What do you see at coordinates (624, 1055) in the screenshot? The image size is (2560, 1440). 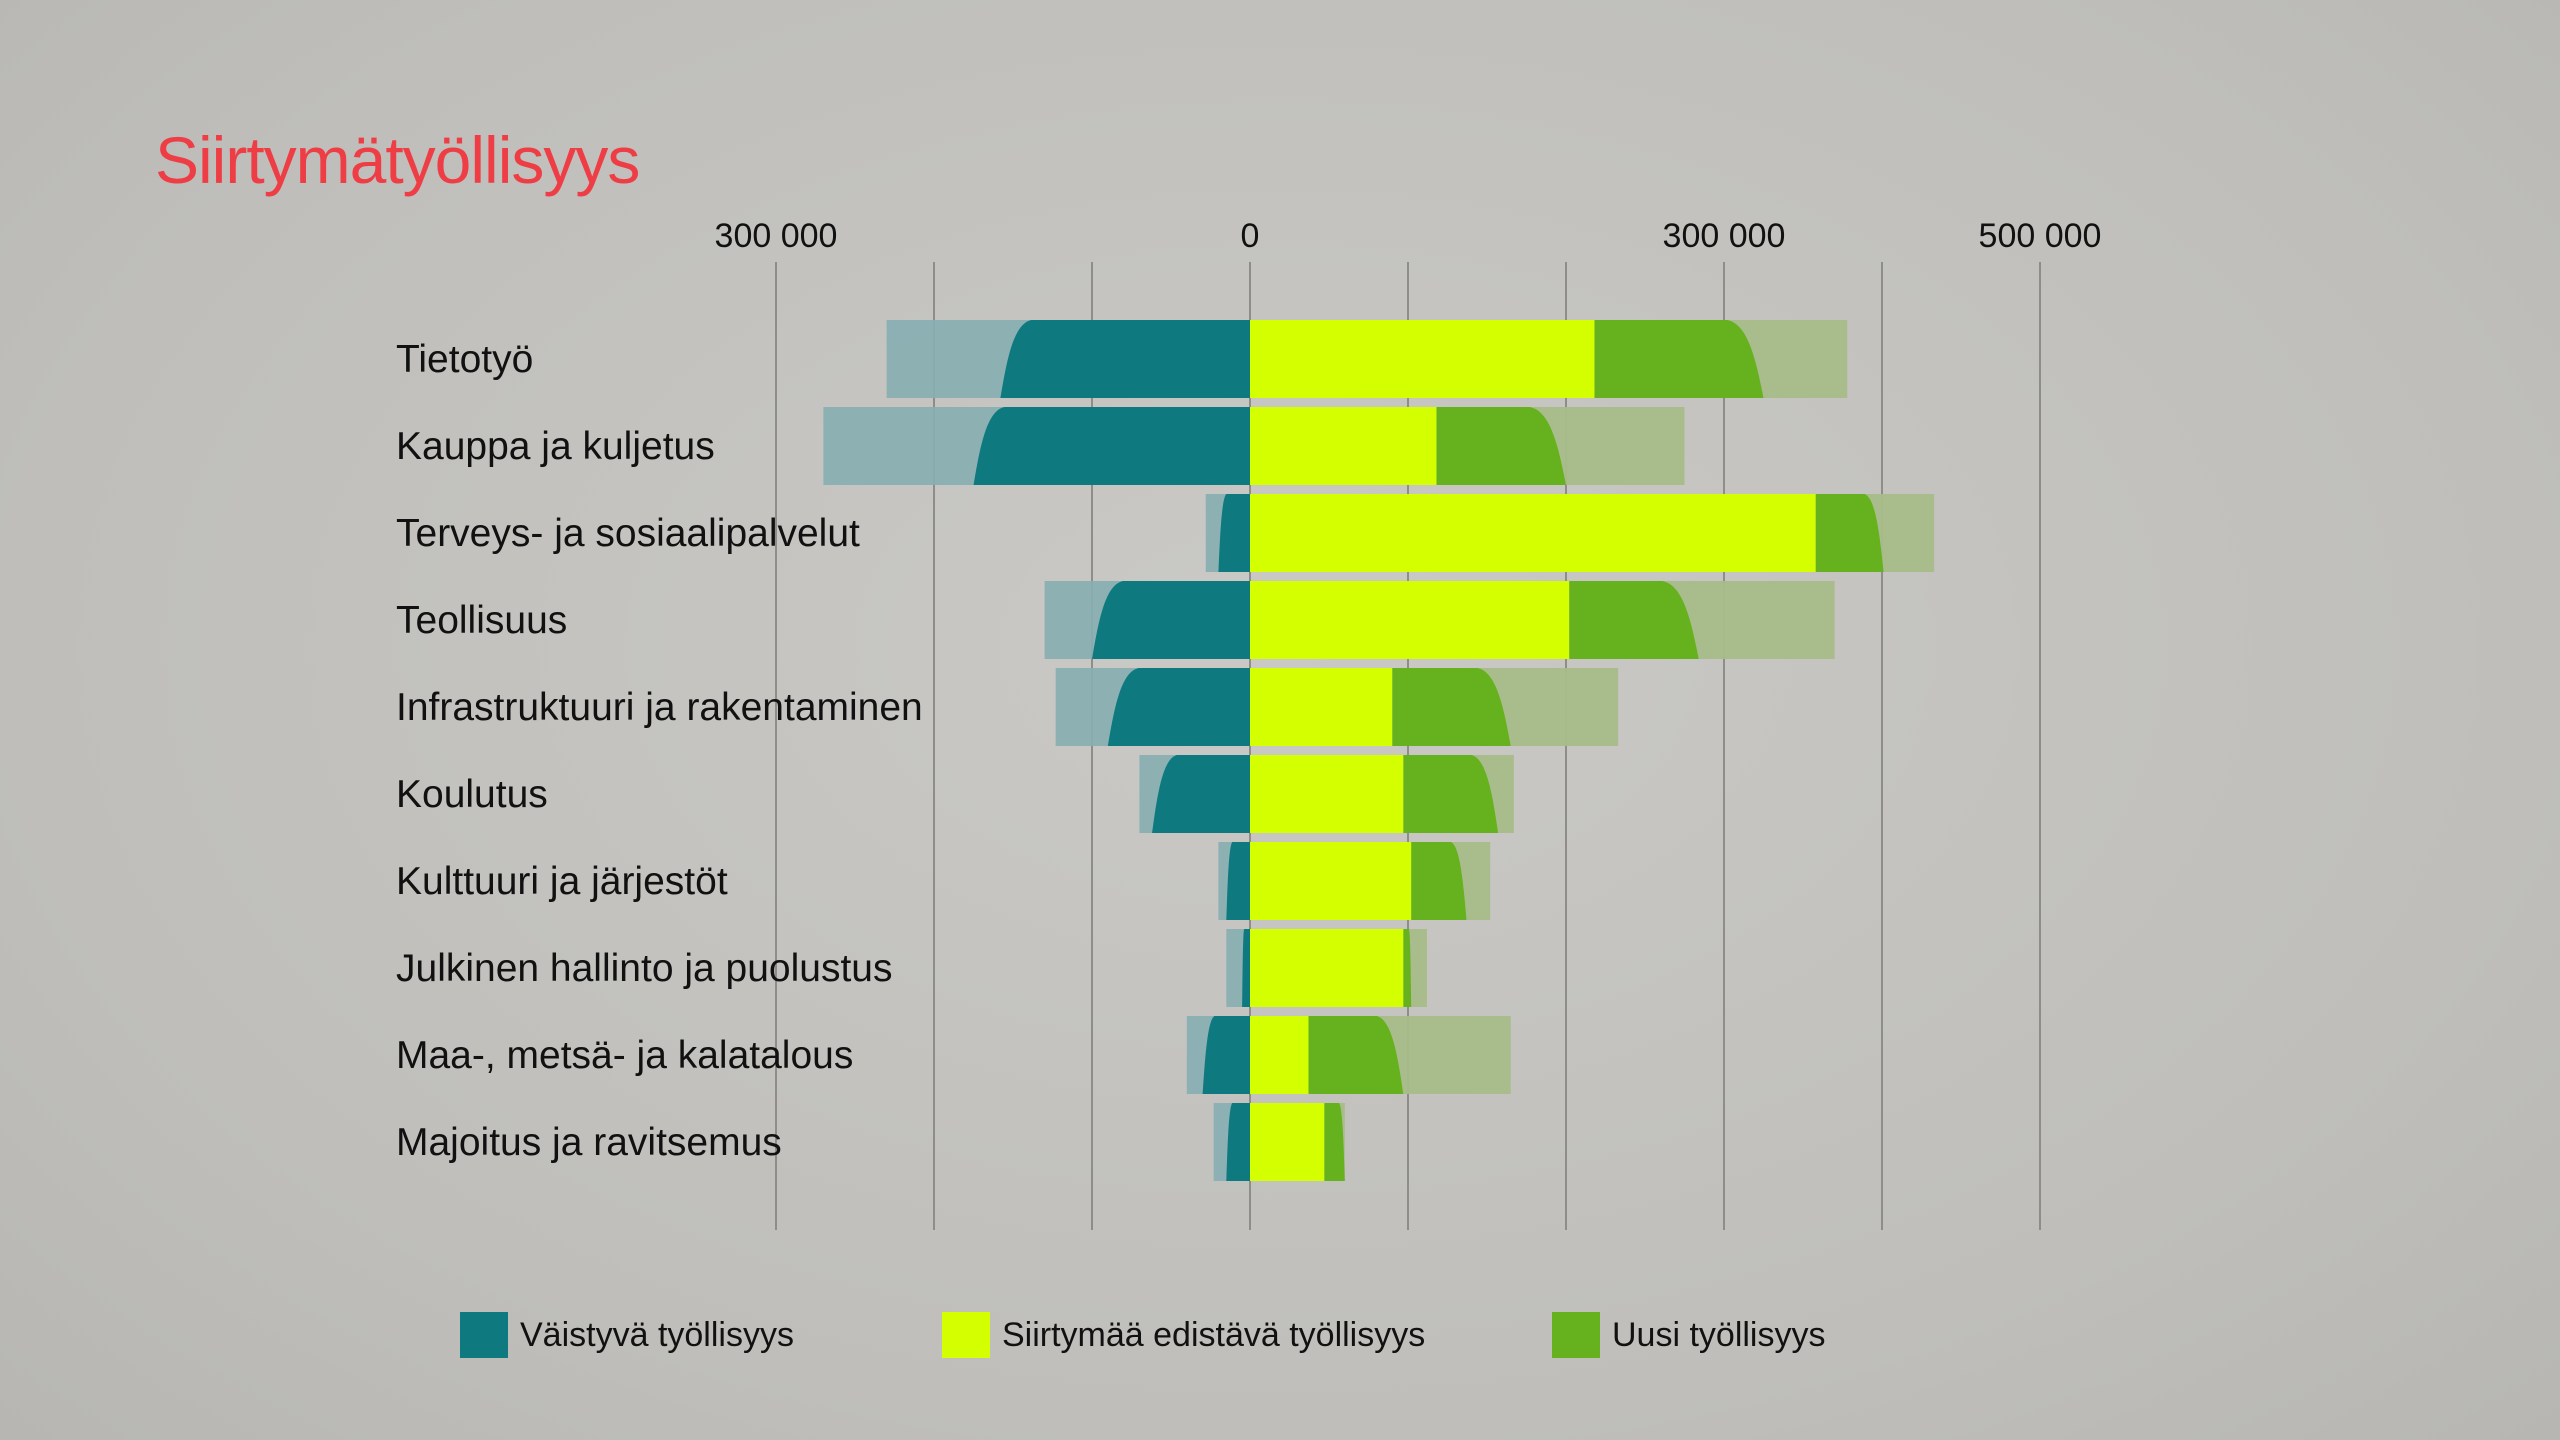 I see `category-label: Maa-, metsä- ja kalatalous` at bounding box center [624, 1055].